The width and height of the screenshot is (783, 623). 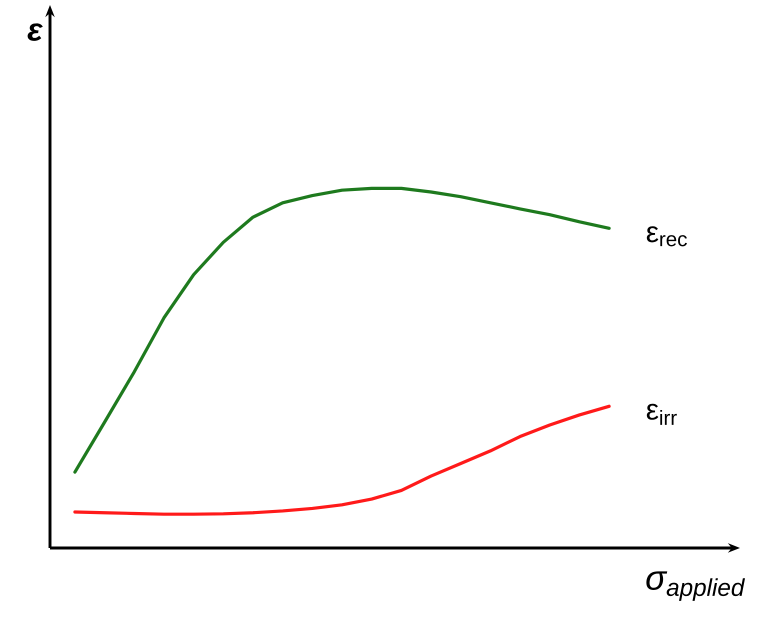 I want to click on series-label: ε$_{rec}$, so click(x=666, y=236).